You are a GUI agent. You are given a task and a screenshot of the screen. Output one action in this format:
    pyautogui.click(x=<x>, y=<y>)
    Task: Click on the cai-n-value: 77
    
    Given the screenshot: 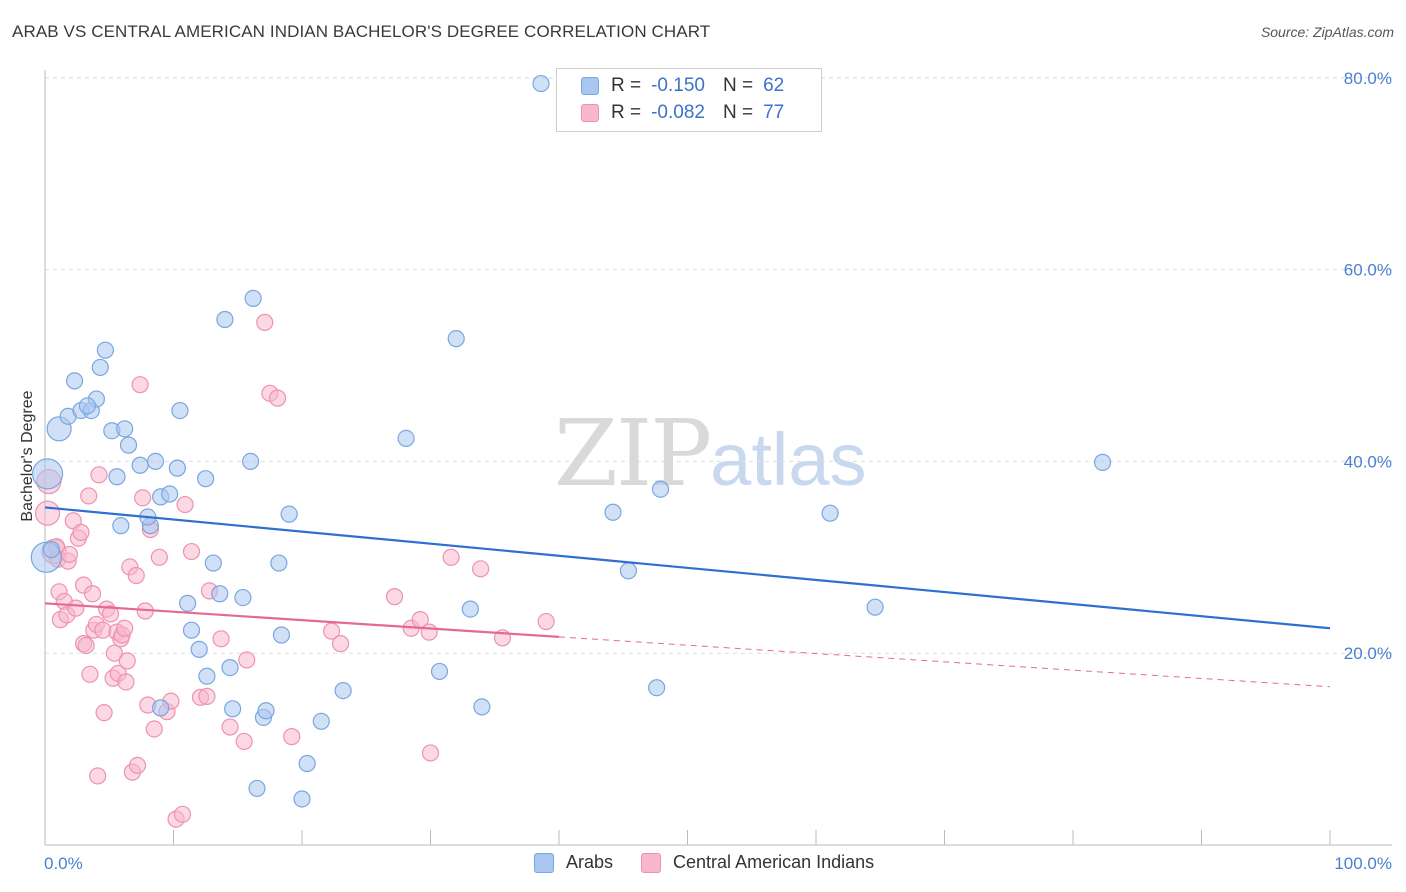 What is the action you would take?
    pyautogui.click(x=774, y=112)
    